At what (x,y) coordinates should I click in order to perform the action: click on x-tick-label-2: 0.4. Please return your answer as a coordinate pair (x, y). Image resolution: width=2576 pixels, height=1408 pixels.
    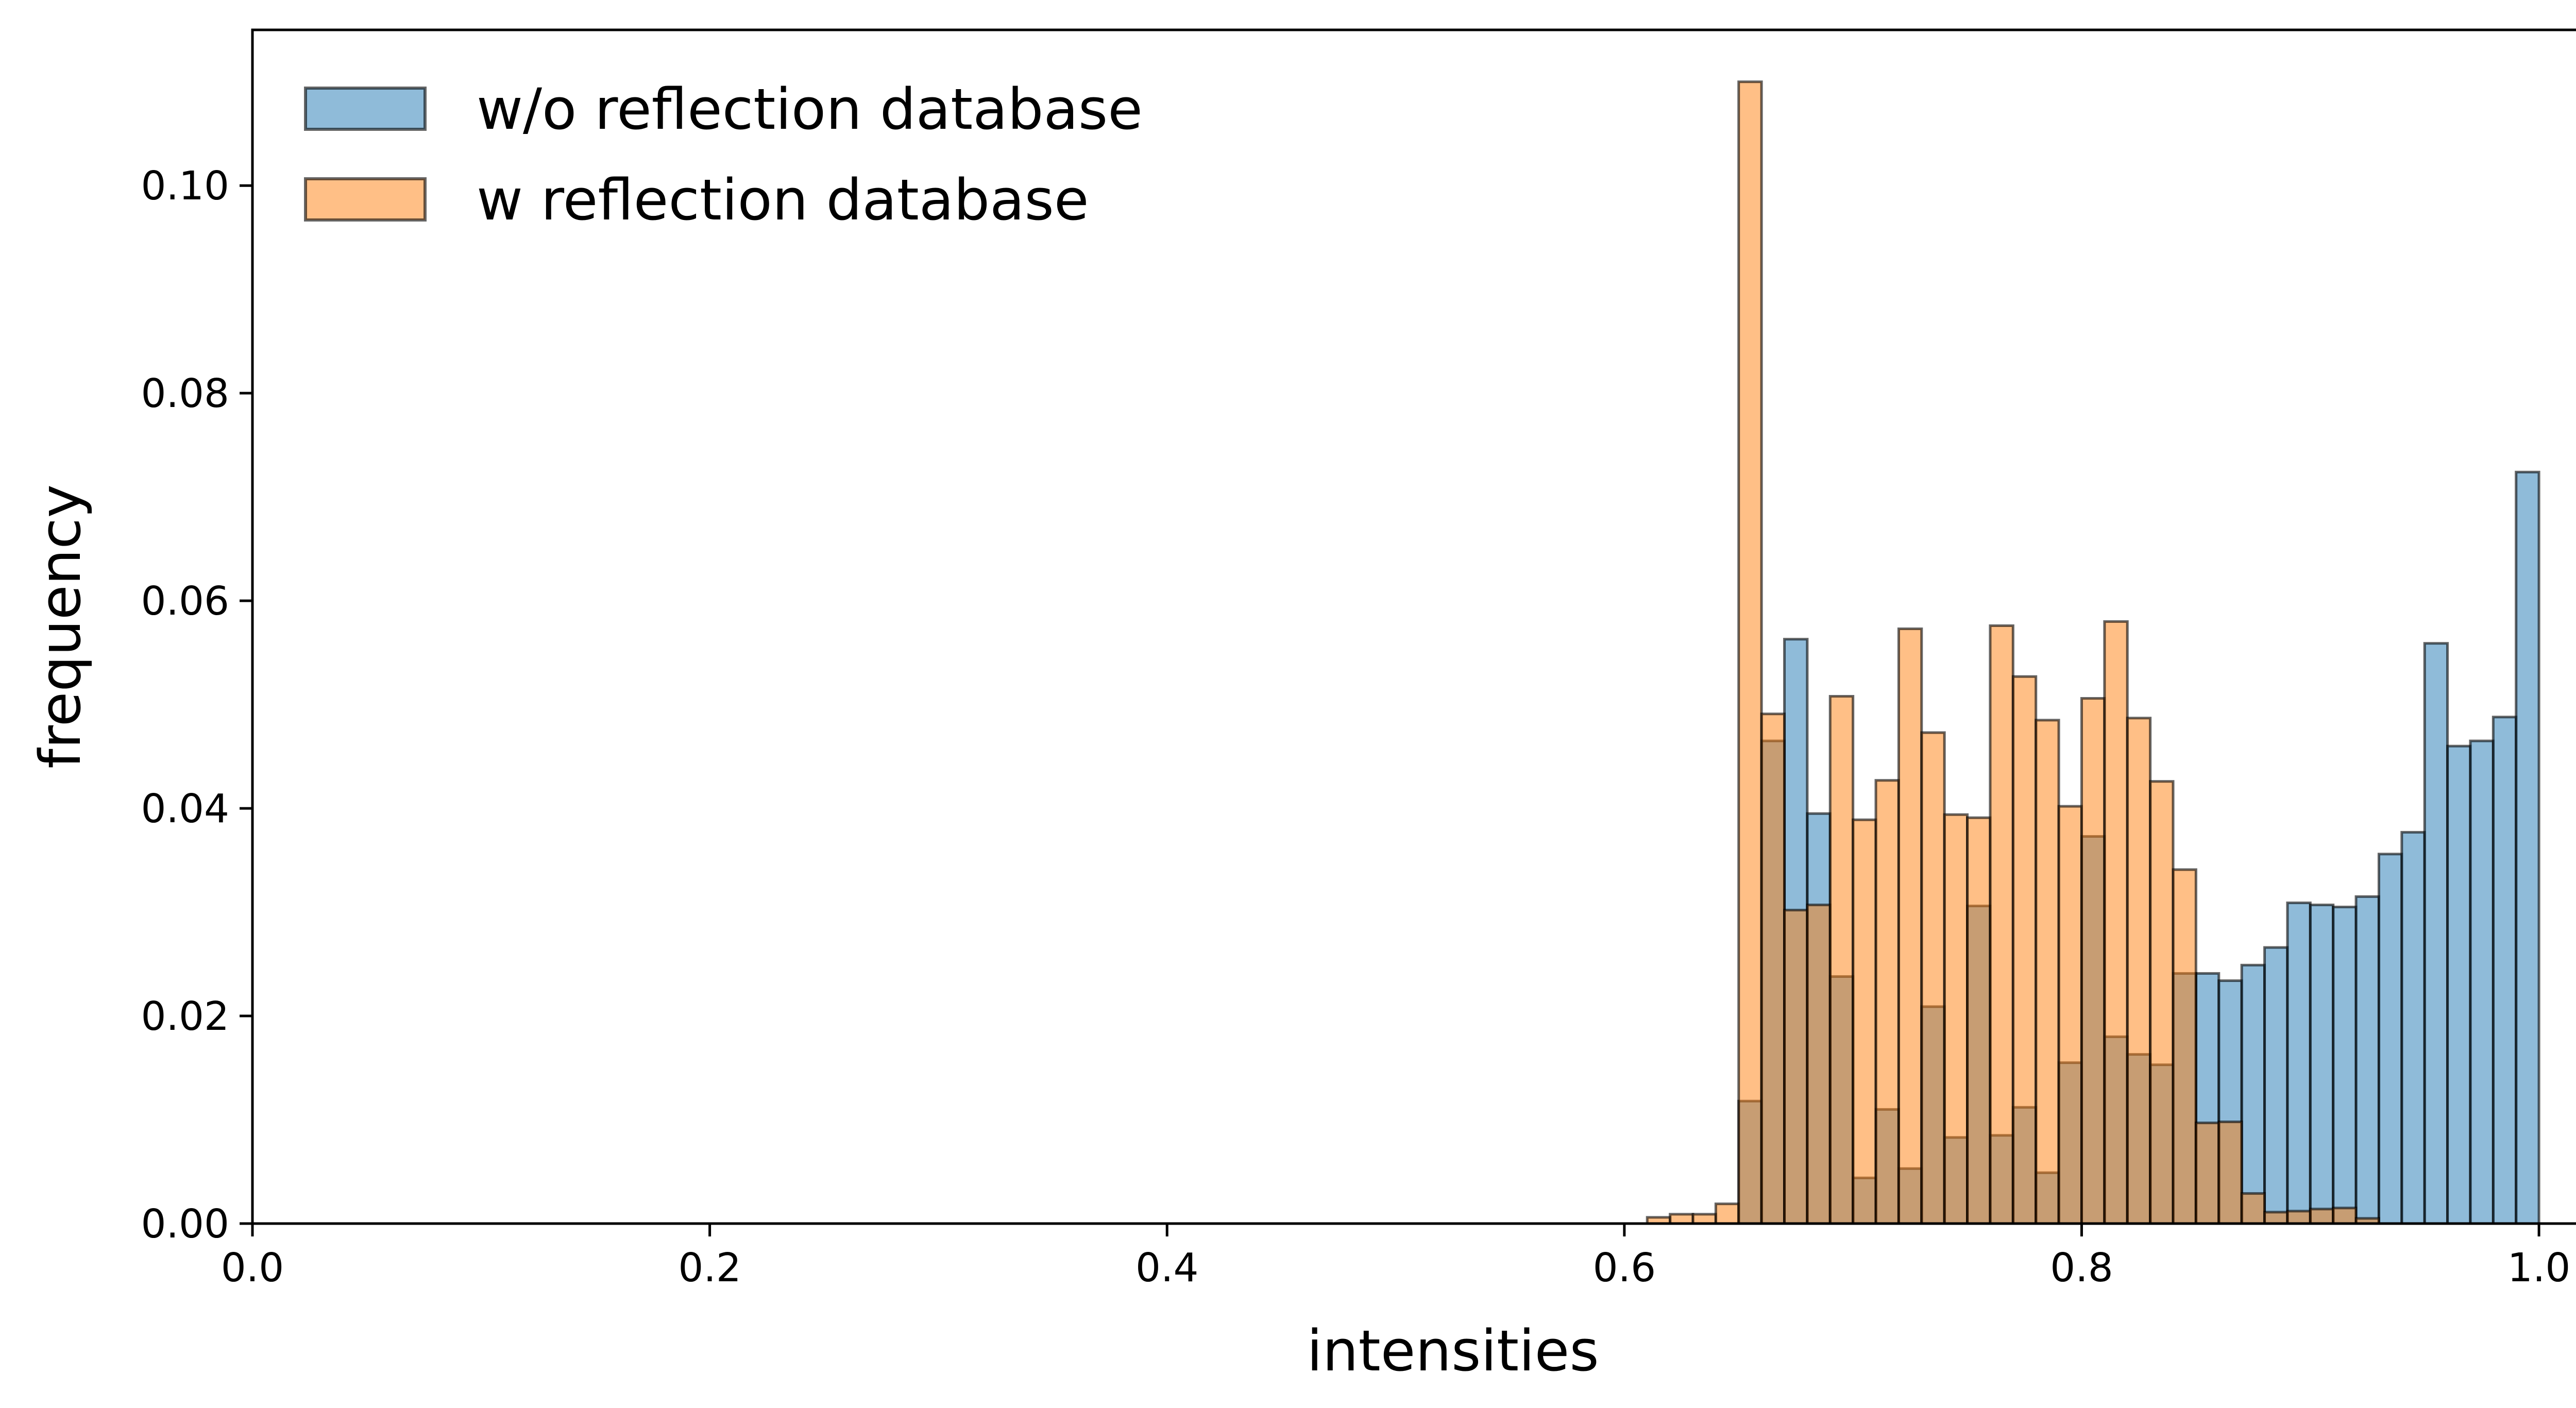
    Looking at the image, I should click on (1167, 1268).